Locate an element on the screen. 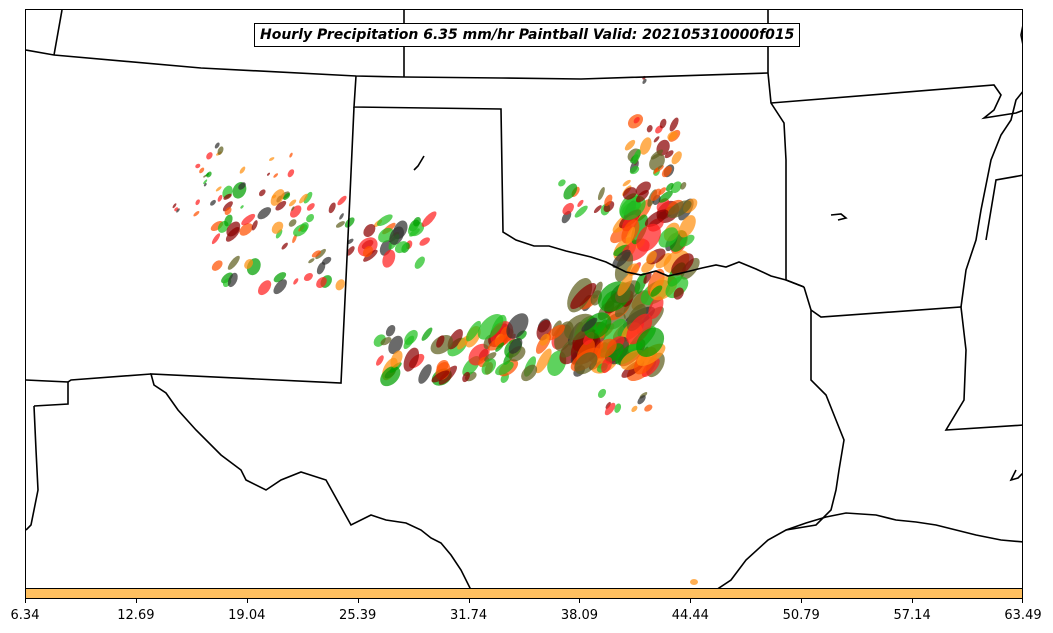 The image size is (1053, 633). colorbar-tick-label: 19.04 is located at coordinates (247, 615).